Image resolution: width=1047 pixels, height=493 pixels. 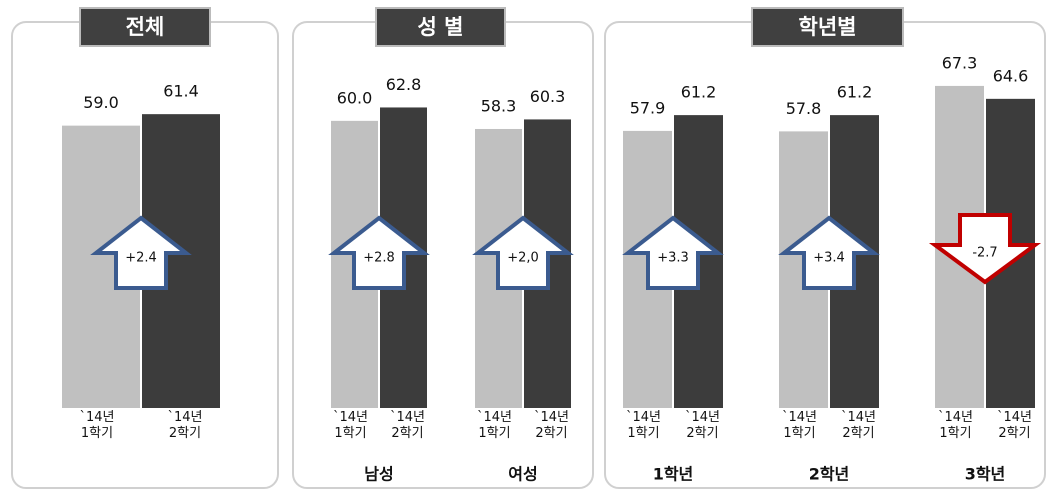 I want to click on panel-title: 성 별, so click(x=441, y=27).